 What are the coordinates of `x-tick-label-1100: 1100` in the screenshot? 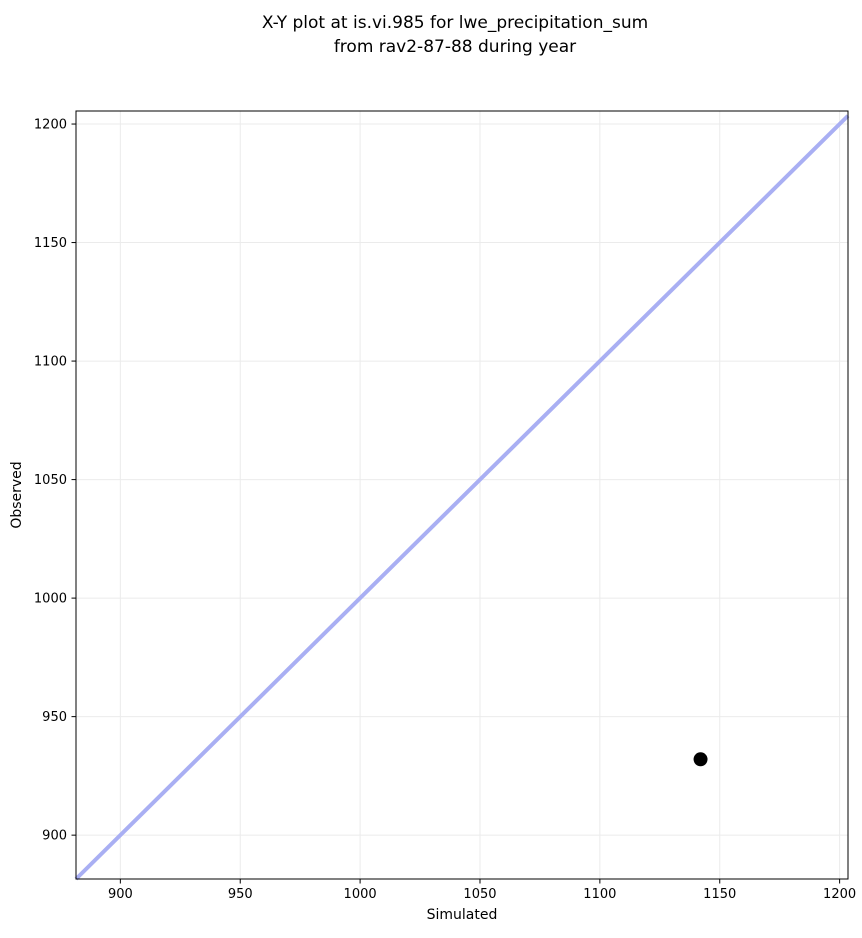 It's located at (599, 894).